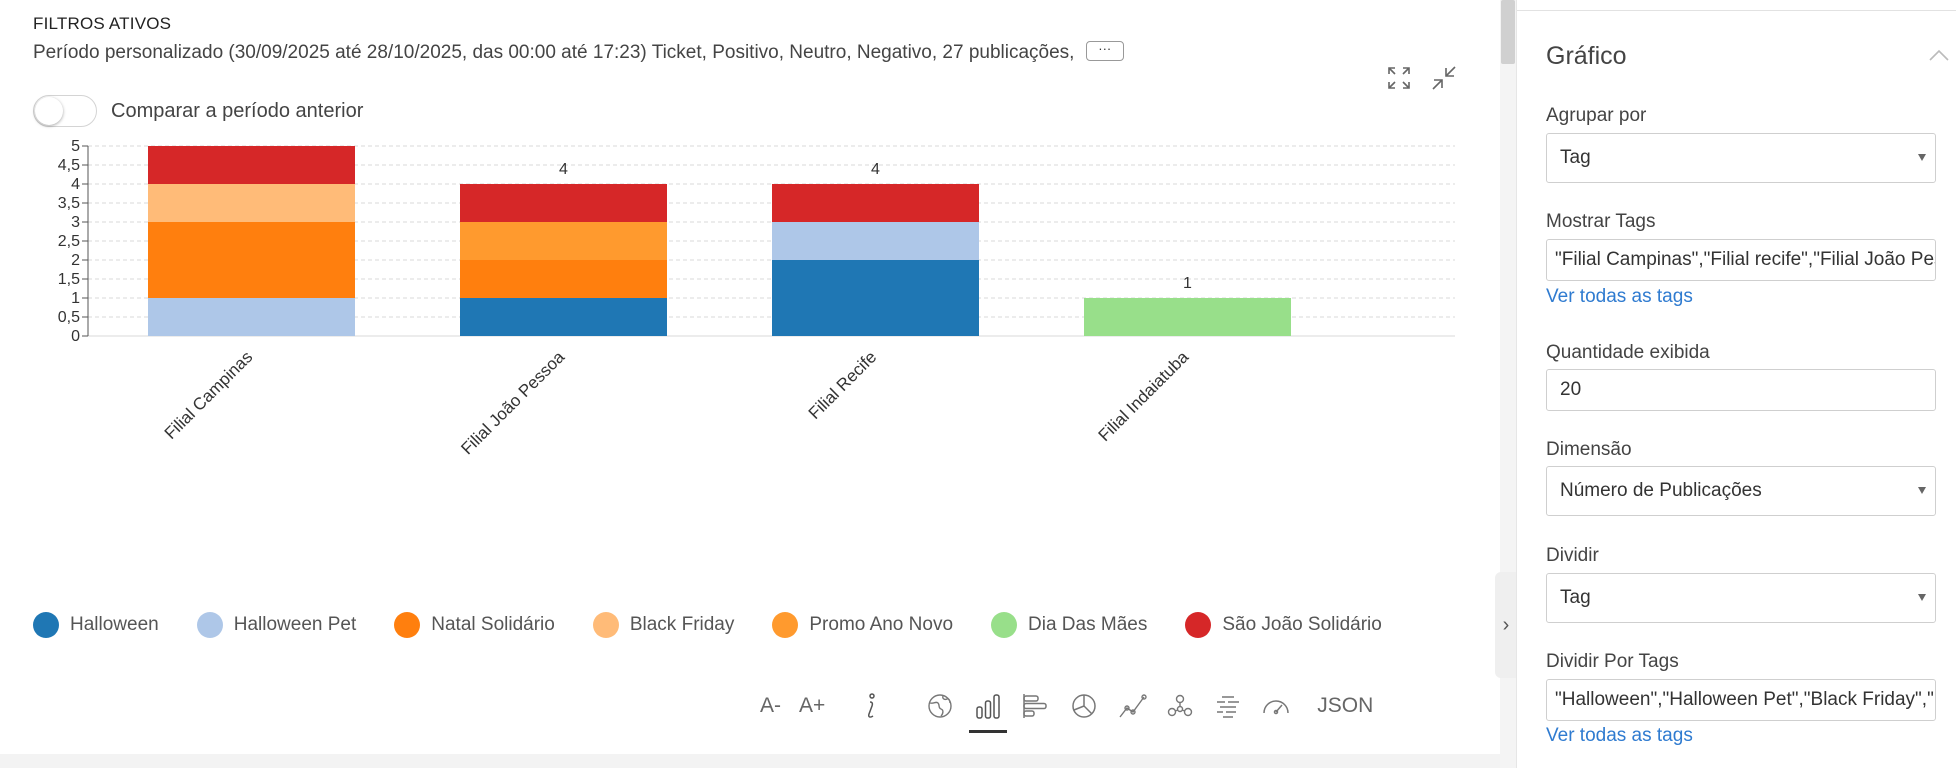 This screenshot has height=768, width=1956. I want to click on x-category-label: Filial Indaiatuba, so click(1144, 396).